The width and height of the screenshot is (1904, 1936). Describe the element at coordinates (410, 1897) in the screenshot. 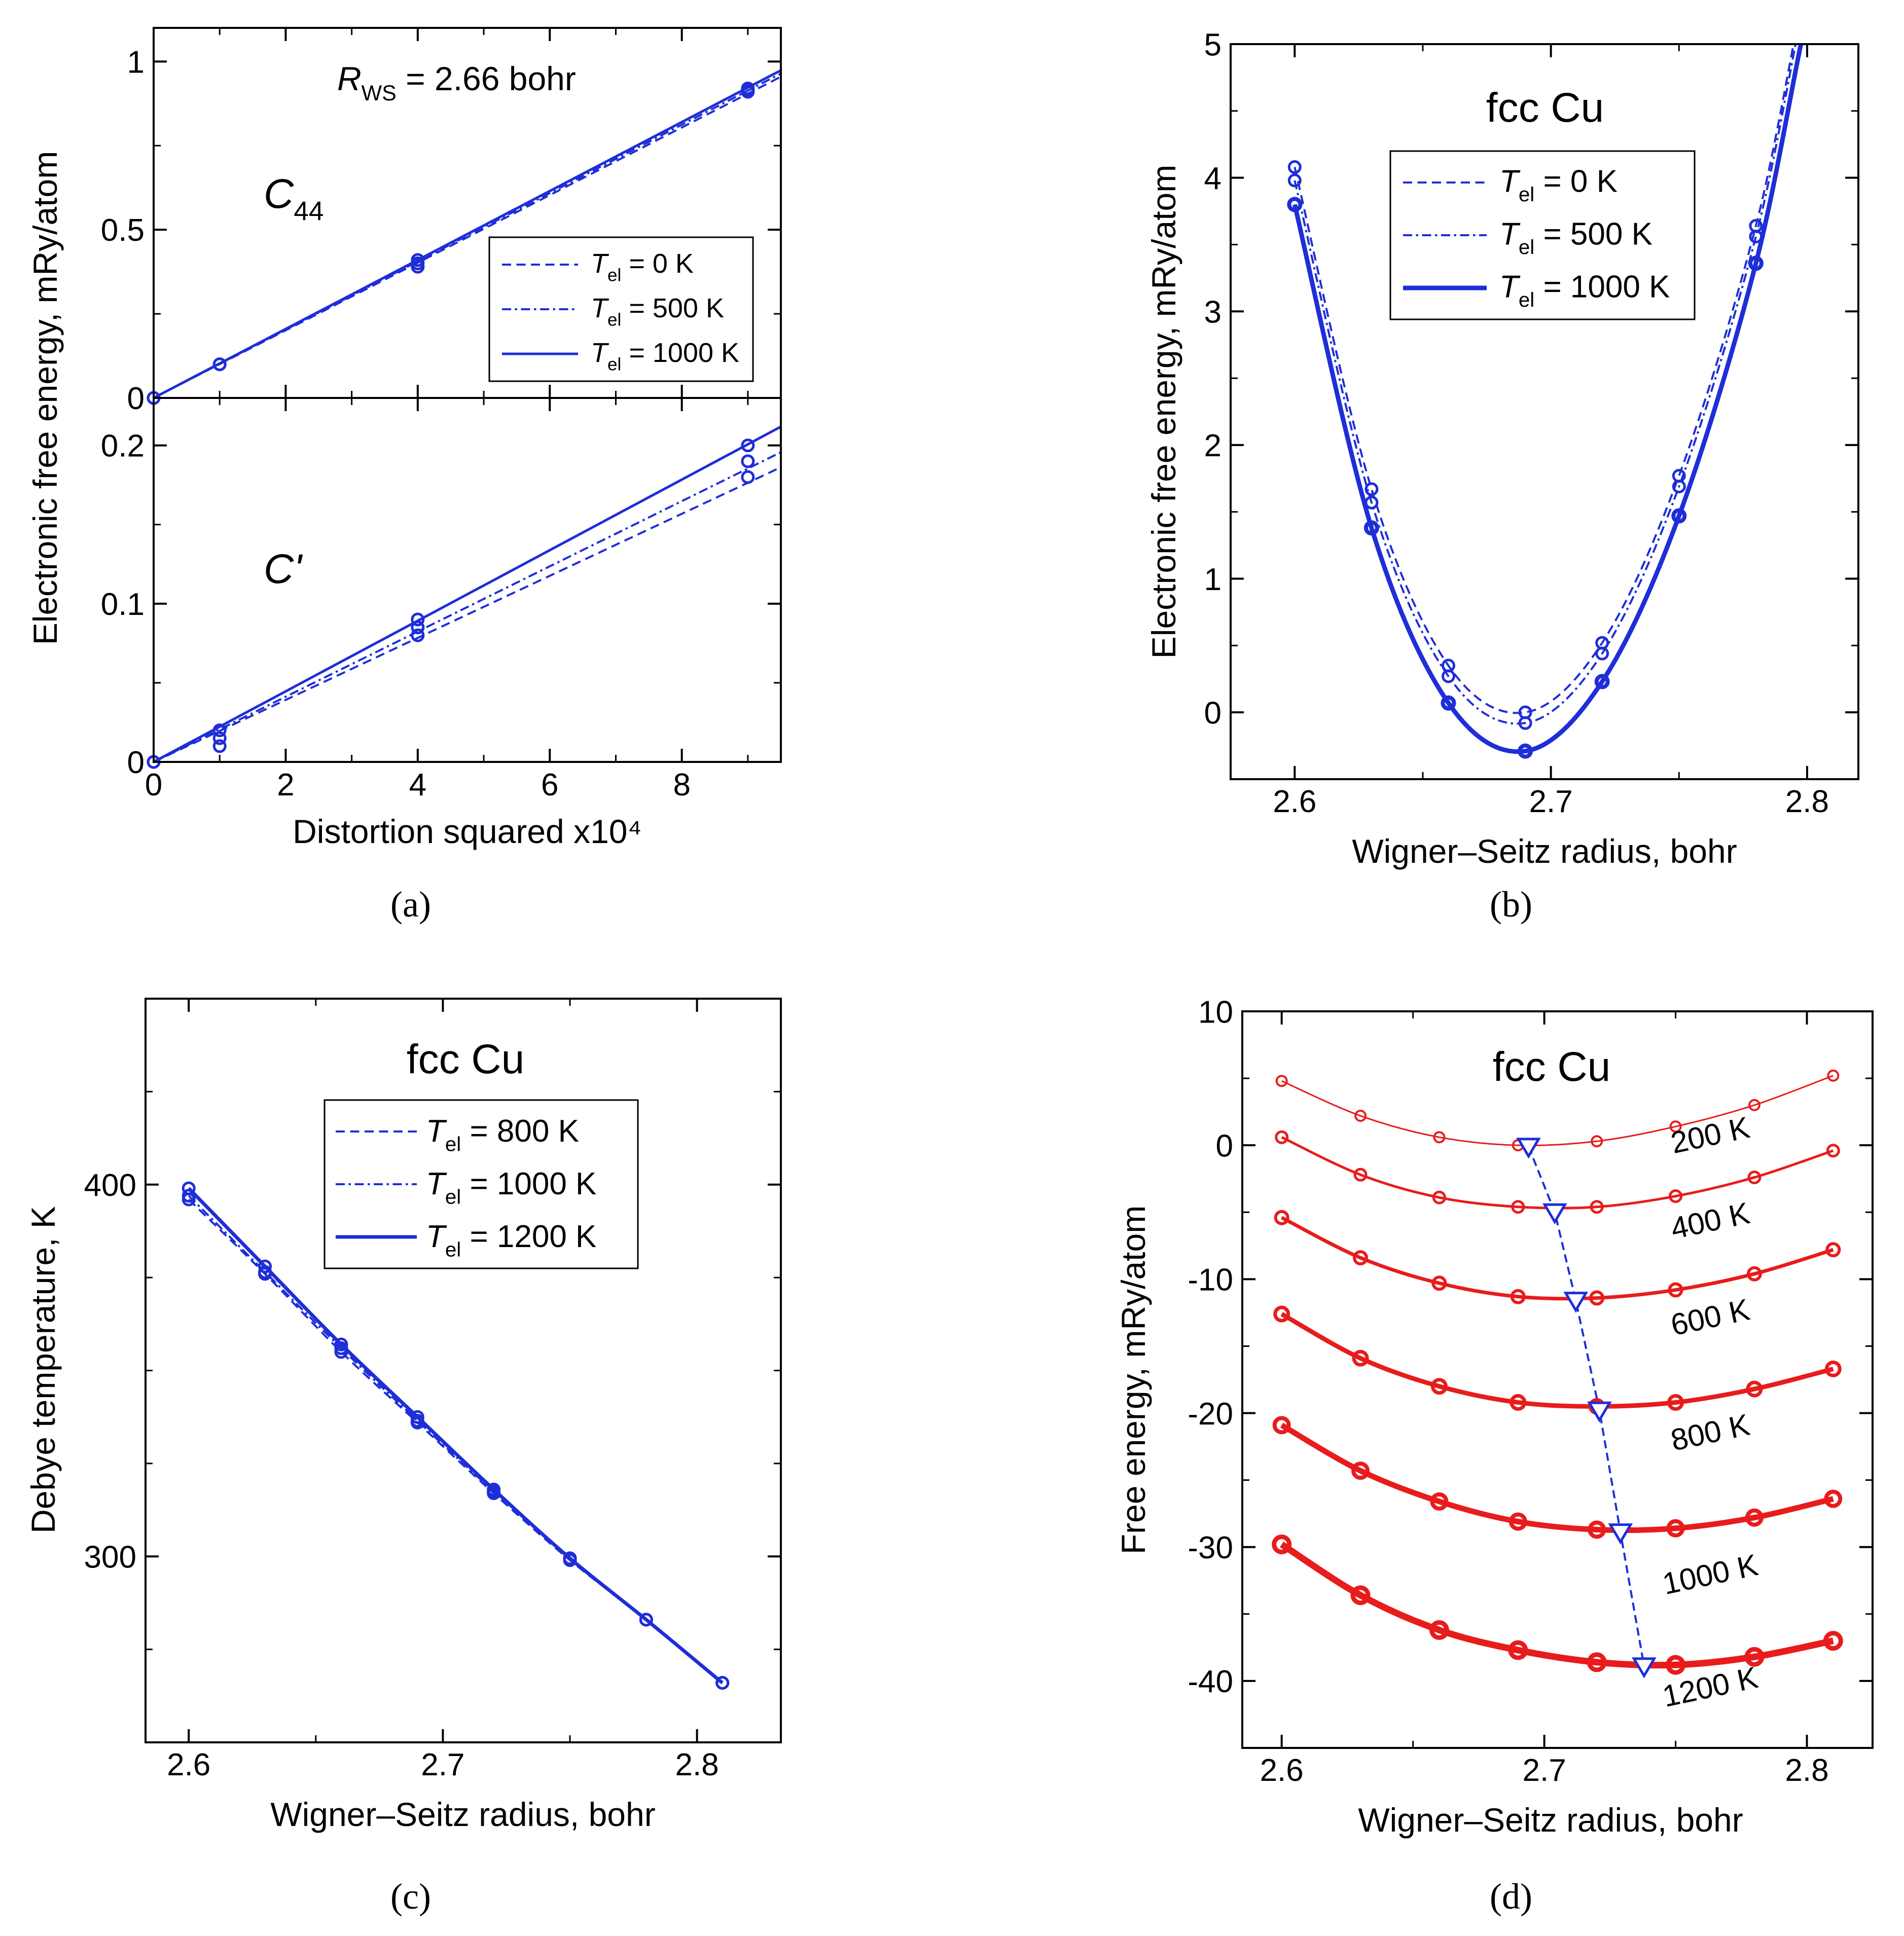

I see `panel-label-c: (c)` at that location.